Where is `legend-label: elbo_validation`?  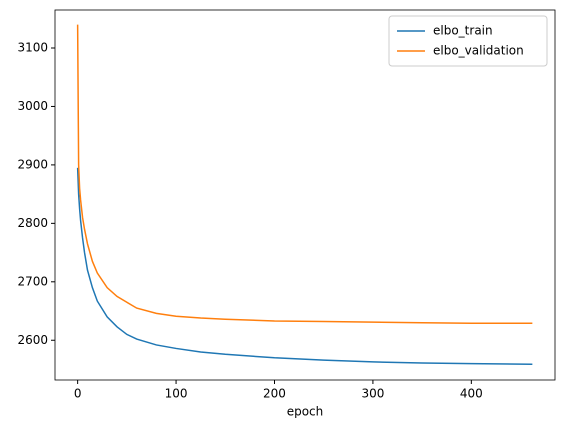
legend-label: elbo_validation is located at coordinates (478, 51).